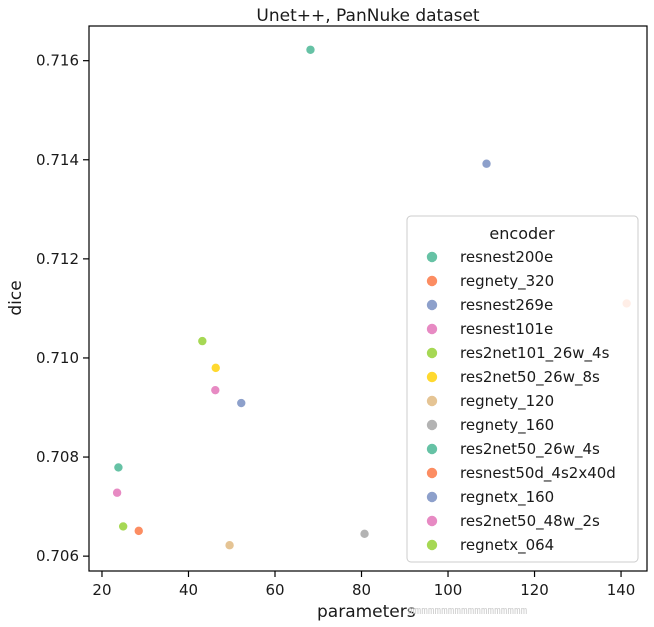 The height and width of the screenshot is (627, 654). What do you see at coordinates (57, 556) in the screenshot?
I see `y-tick-label: 0.706` at bounding box center [57, 556].